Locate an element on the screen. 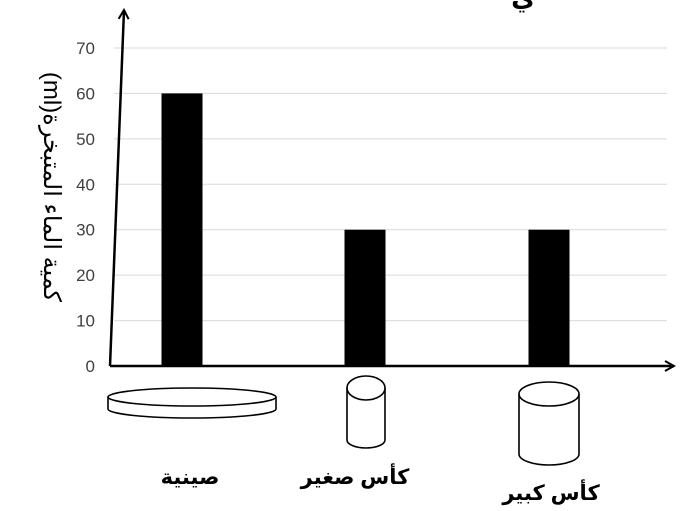 The width and height of the screenshot is (687, 511). x-category-label: كأس كبير is located at coordinates (550, 491).